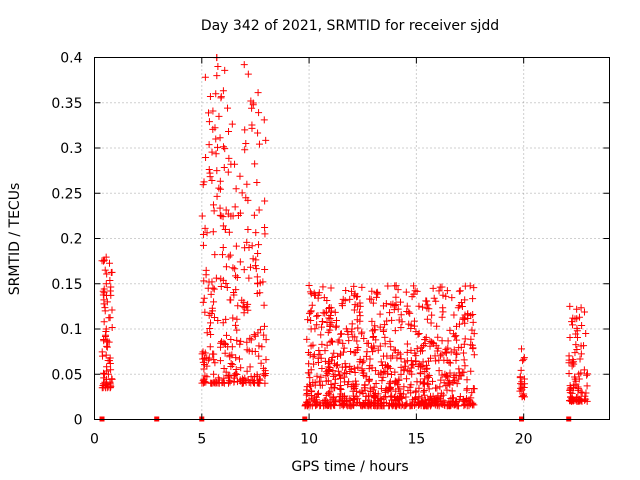  What do you see at coordinates (15, 239) in the screenshot?
I see `y-axis-label: SRMTID / TECUs` at bounding box center [15, 239].